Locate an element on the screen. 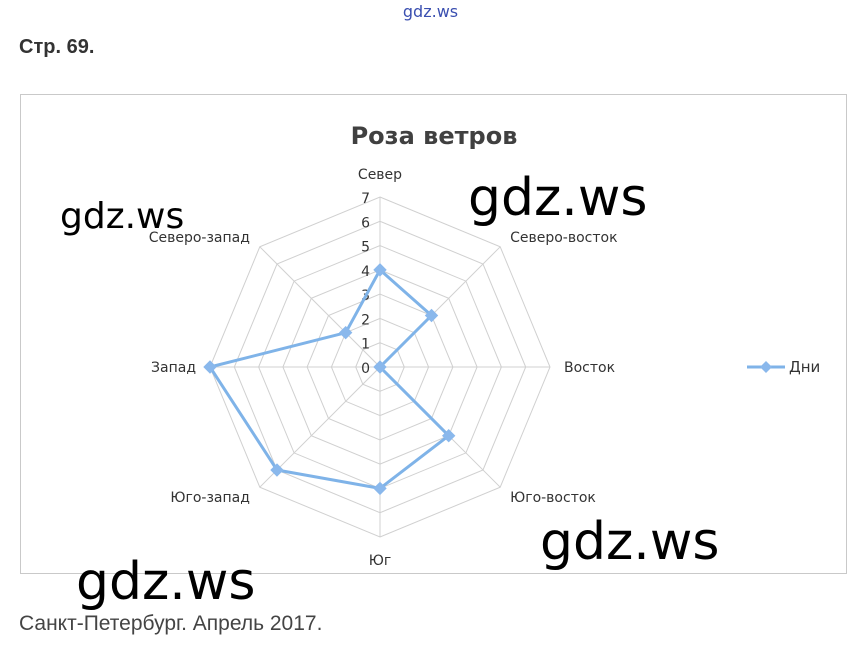 The height and width of the screenshot is (655, 861). tick-label: 5 is located at coordinates (365, 248).